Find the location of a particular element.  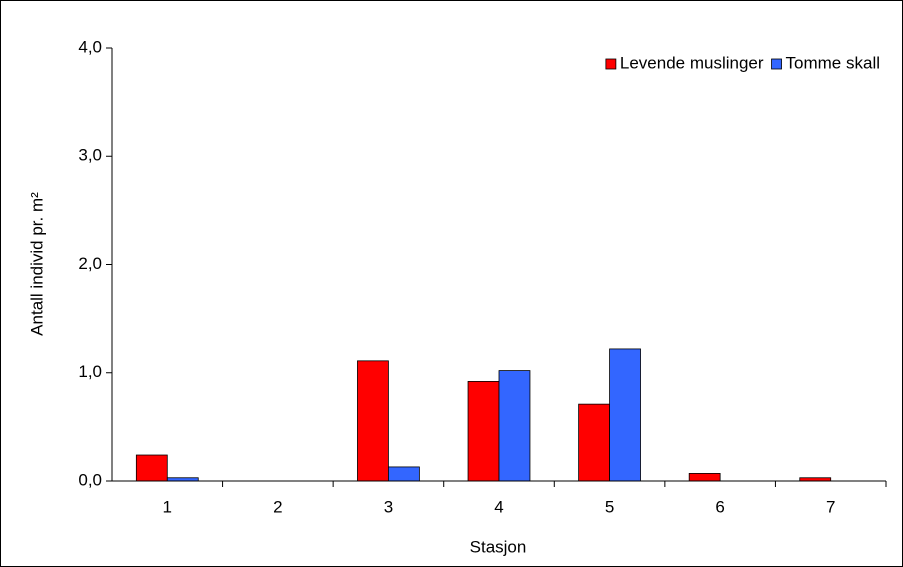

y-tick-label: 3,0 is located at coordinates (90, 155).